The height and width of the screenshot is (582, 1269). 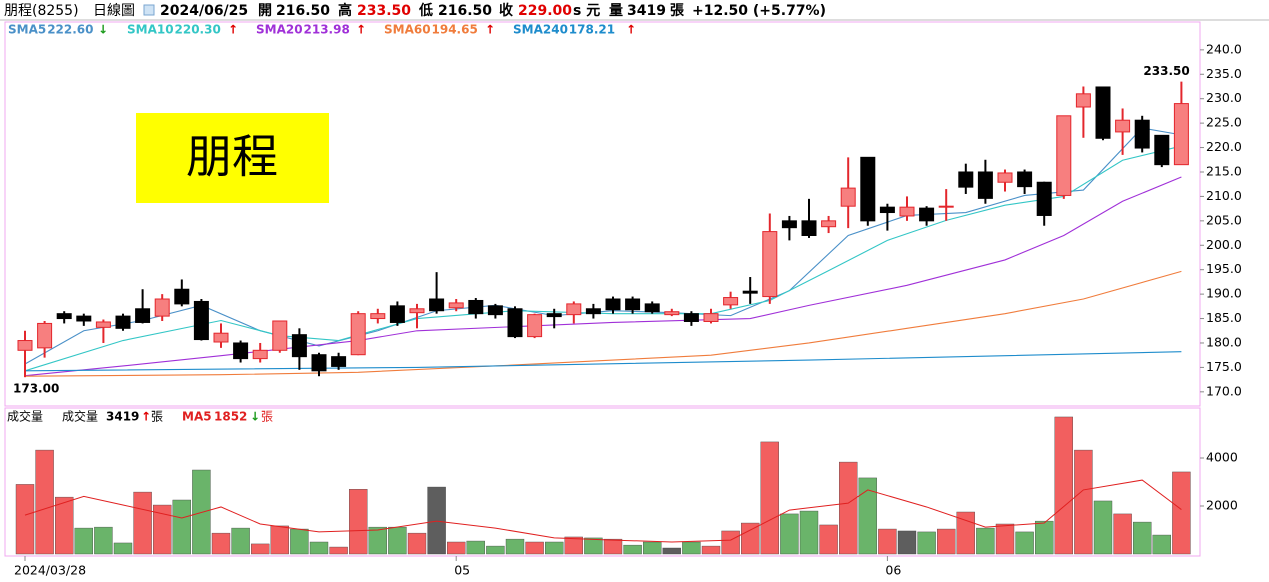 I want to click on panel-title: 成交量, so click(x=25, y=416).